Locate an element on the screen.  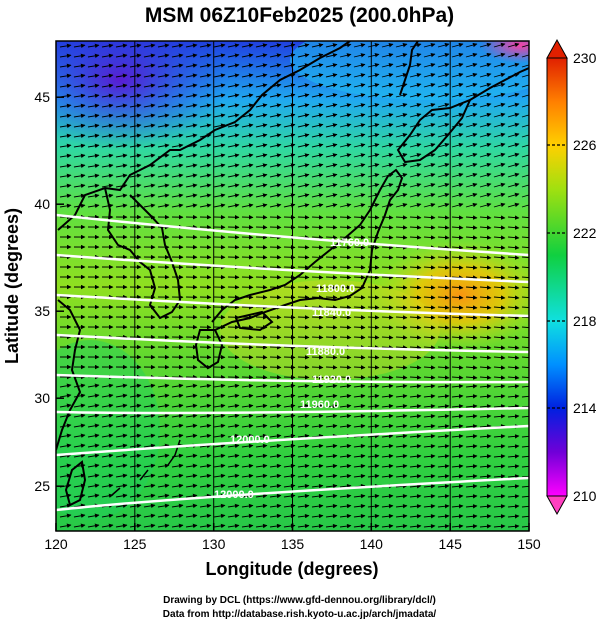
coastline-kurils is located at coordinates (499, 84).